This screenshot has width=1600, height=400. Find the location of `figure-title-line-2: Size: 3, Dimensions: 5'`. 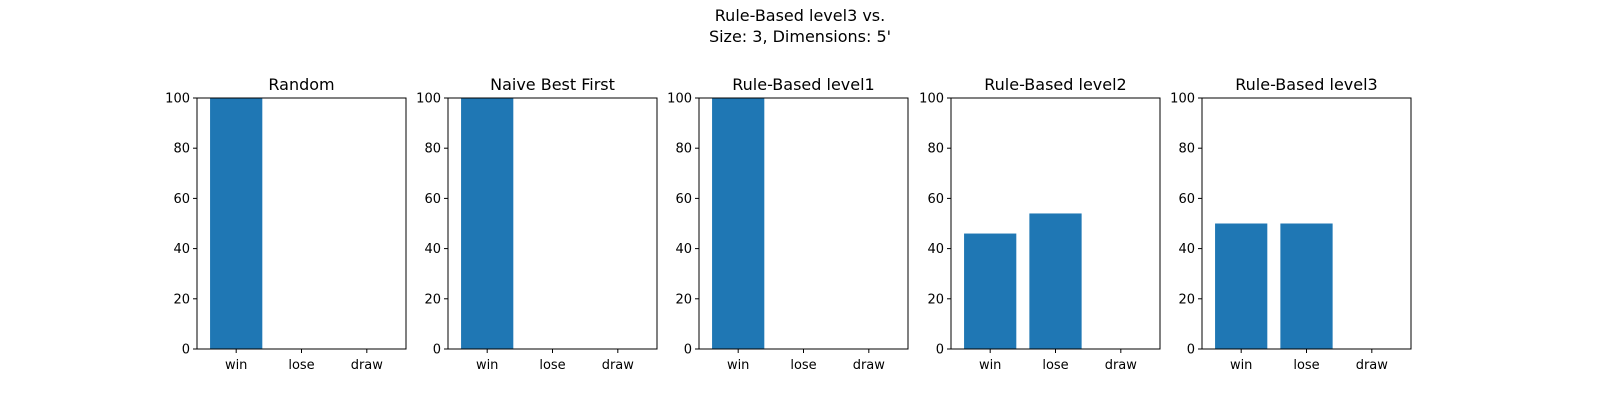

figure-title-line-2: Size: 3, Dimensions: 5' is located at coordinates (800, 36).